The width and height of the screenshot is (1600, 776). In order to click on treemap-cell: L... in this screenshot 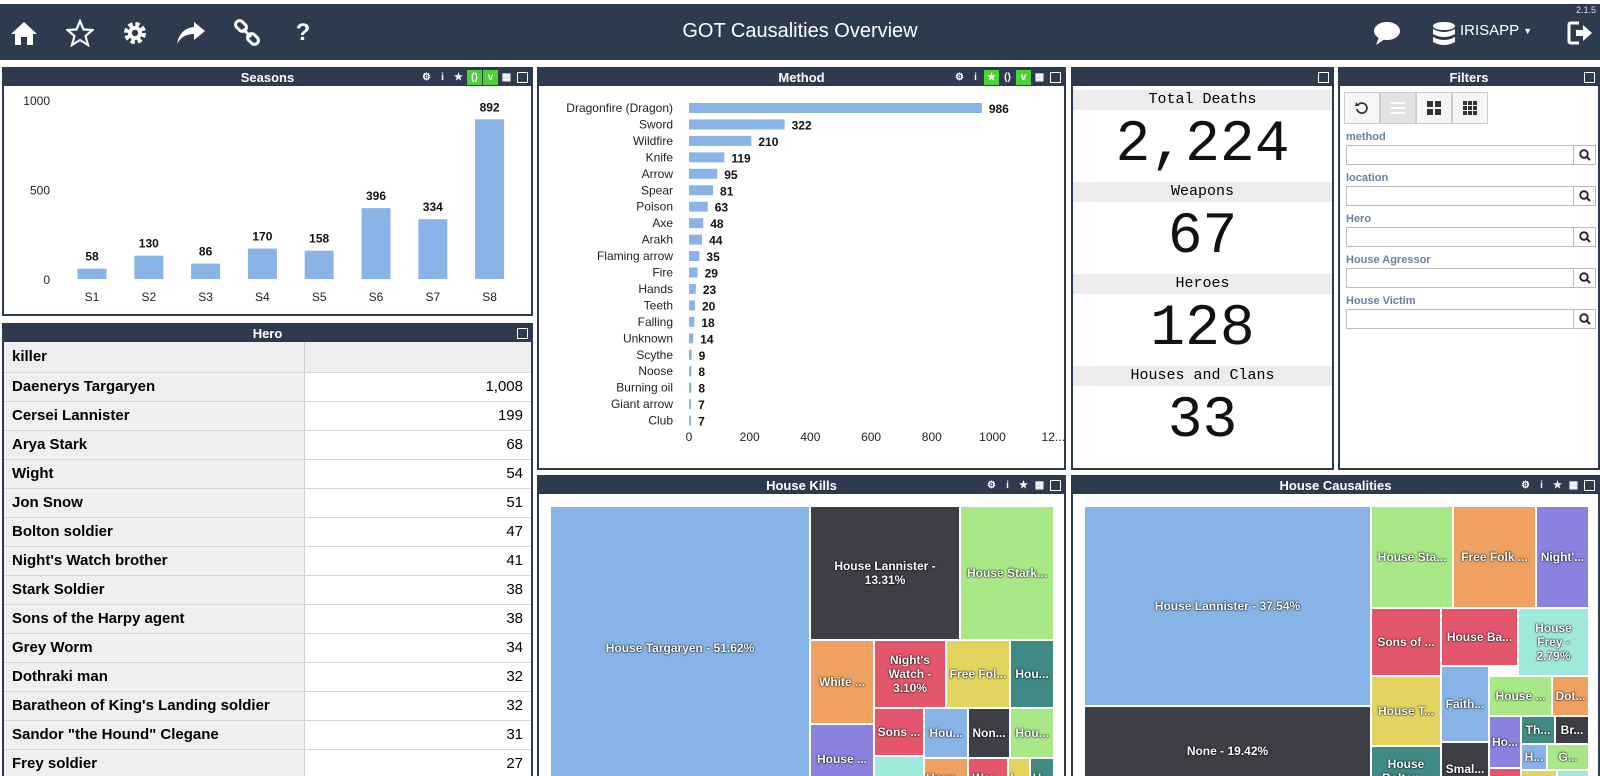, I will do `click(1019, 767)`.